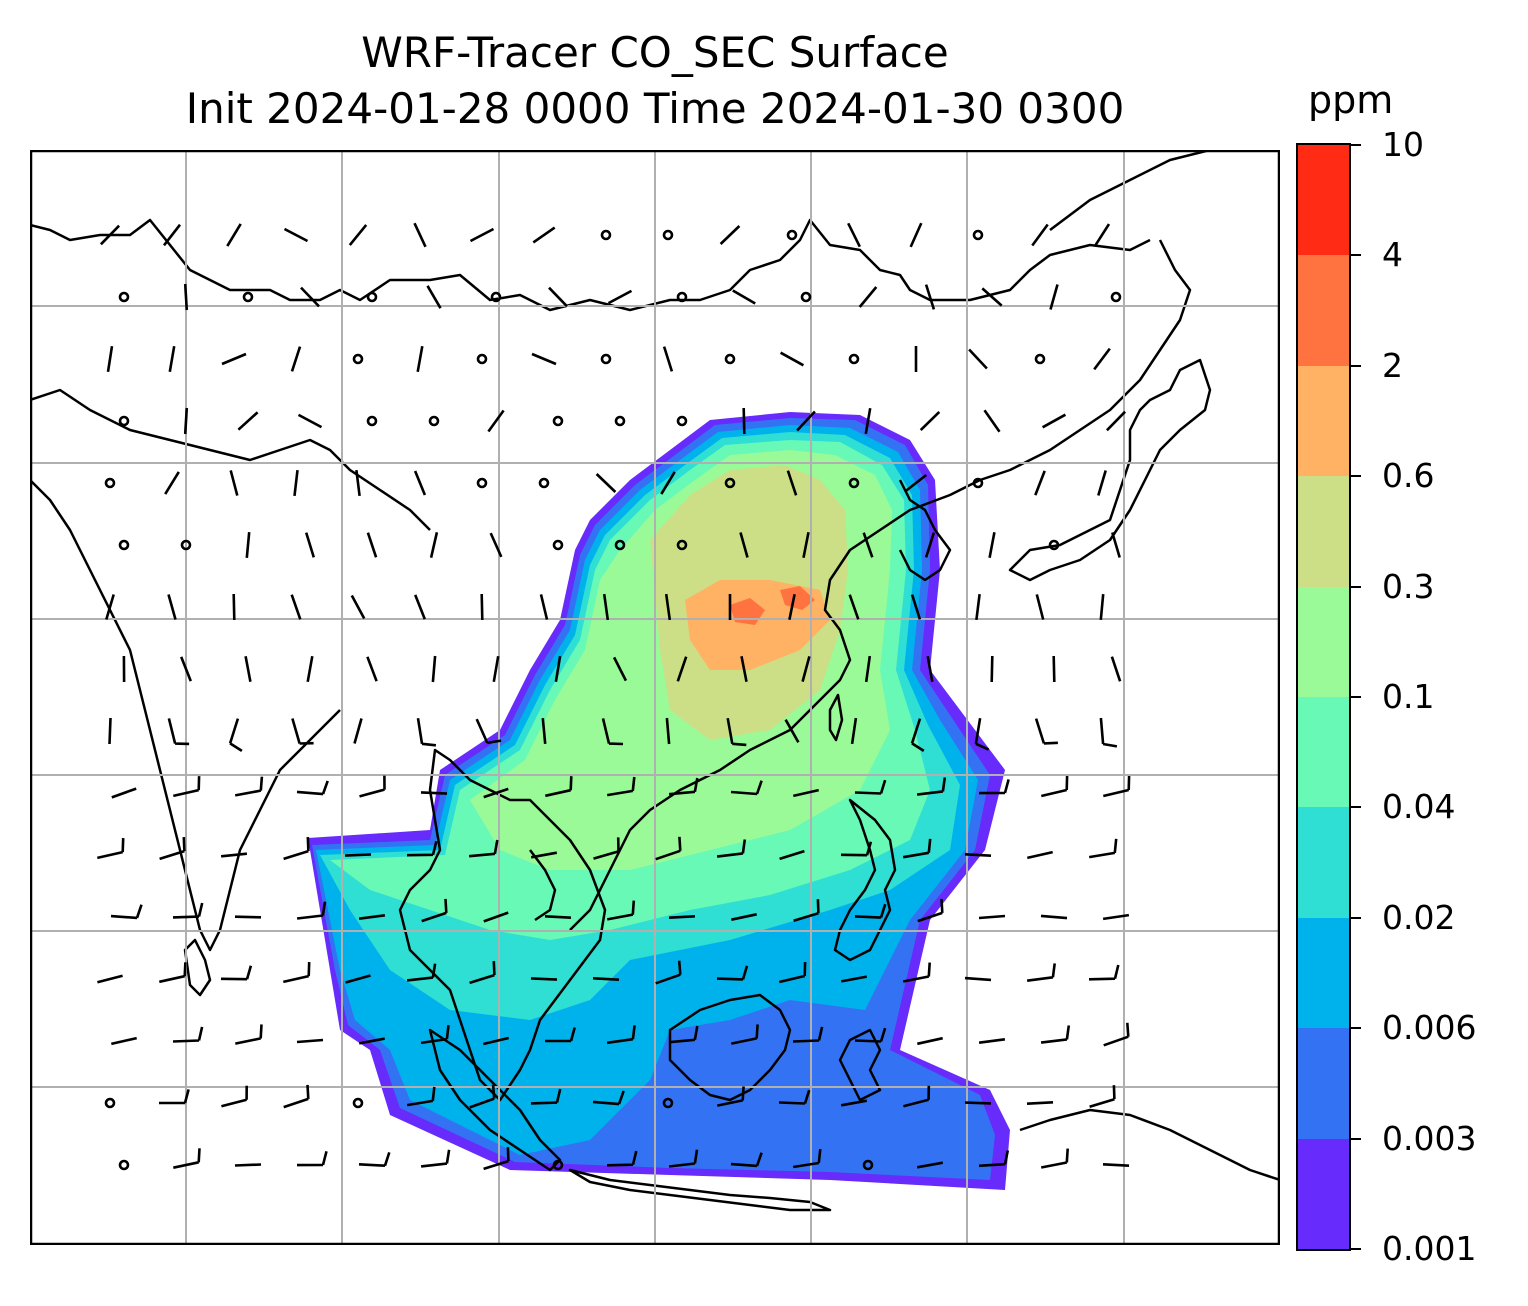 The height and width of the screenshot is (1306, 1528). I want to click on northeast-coast, so click(1130, 190).